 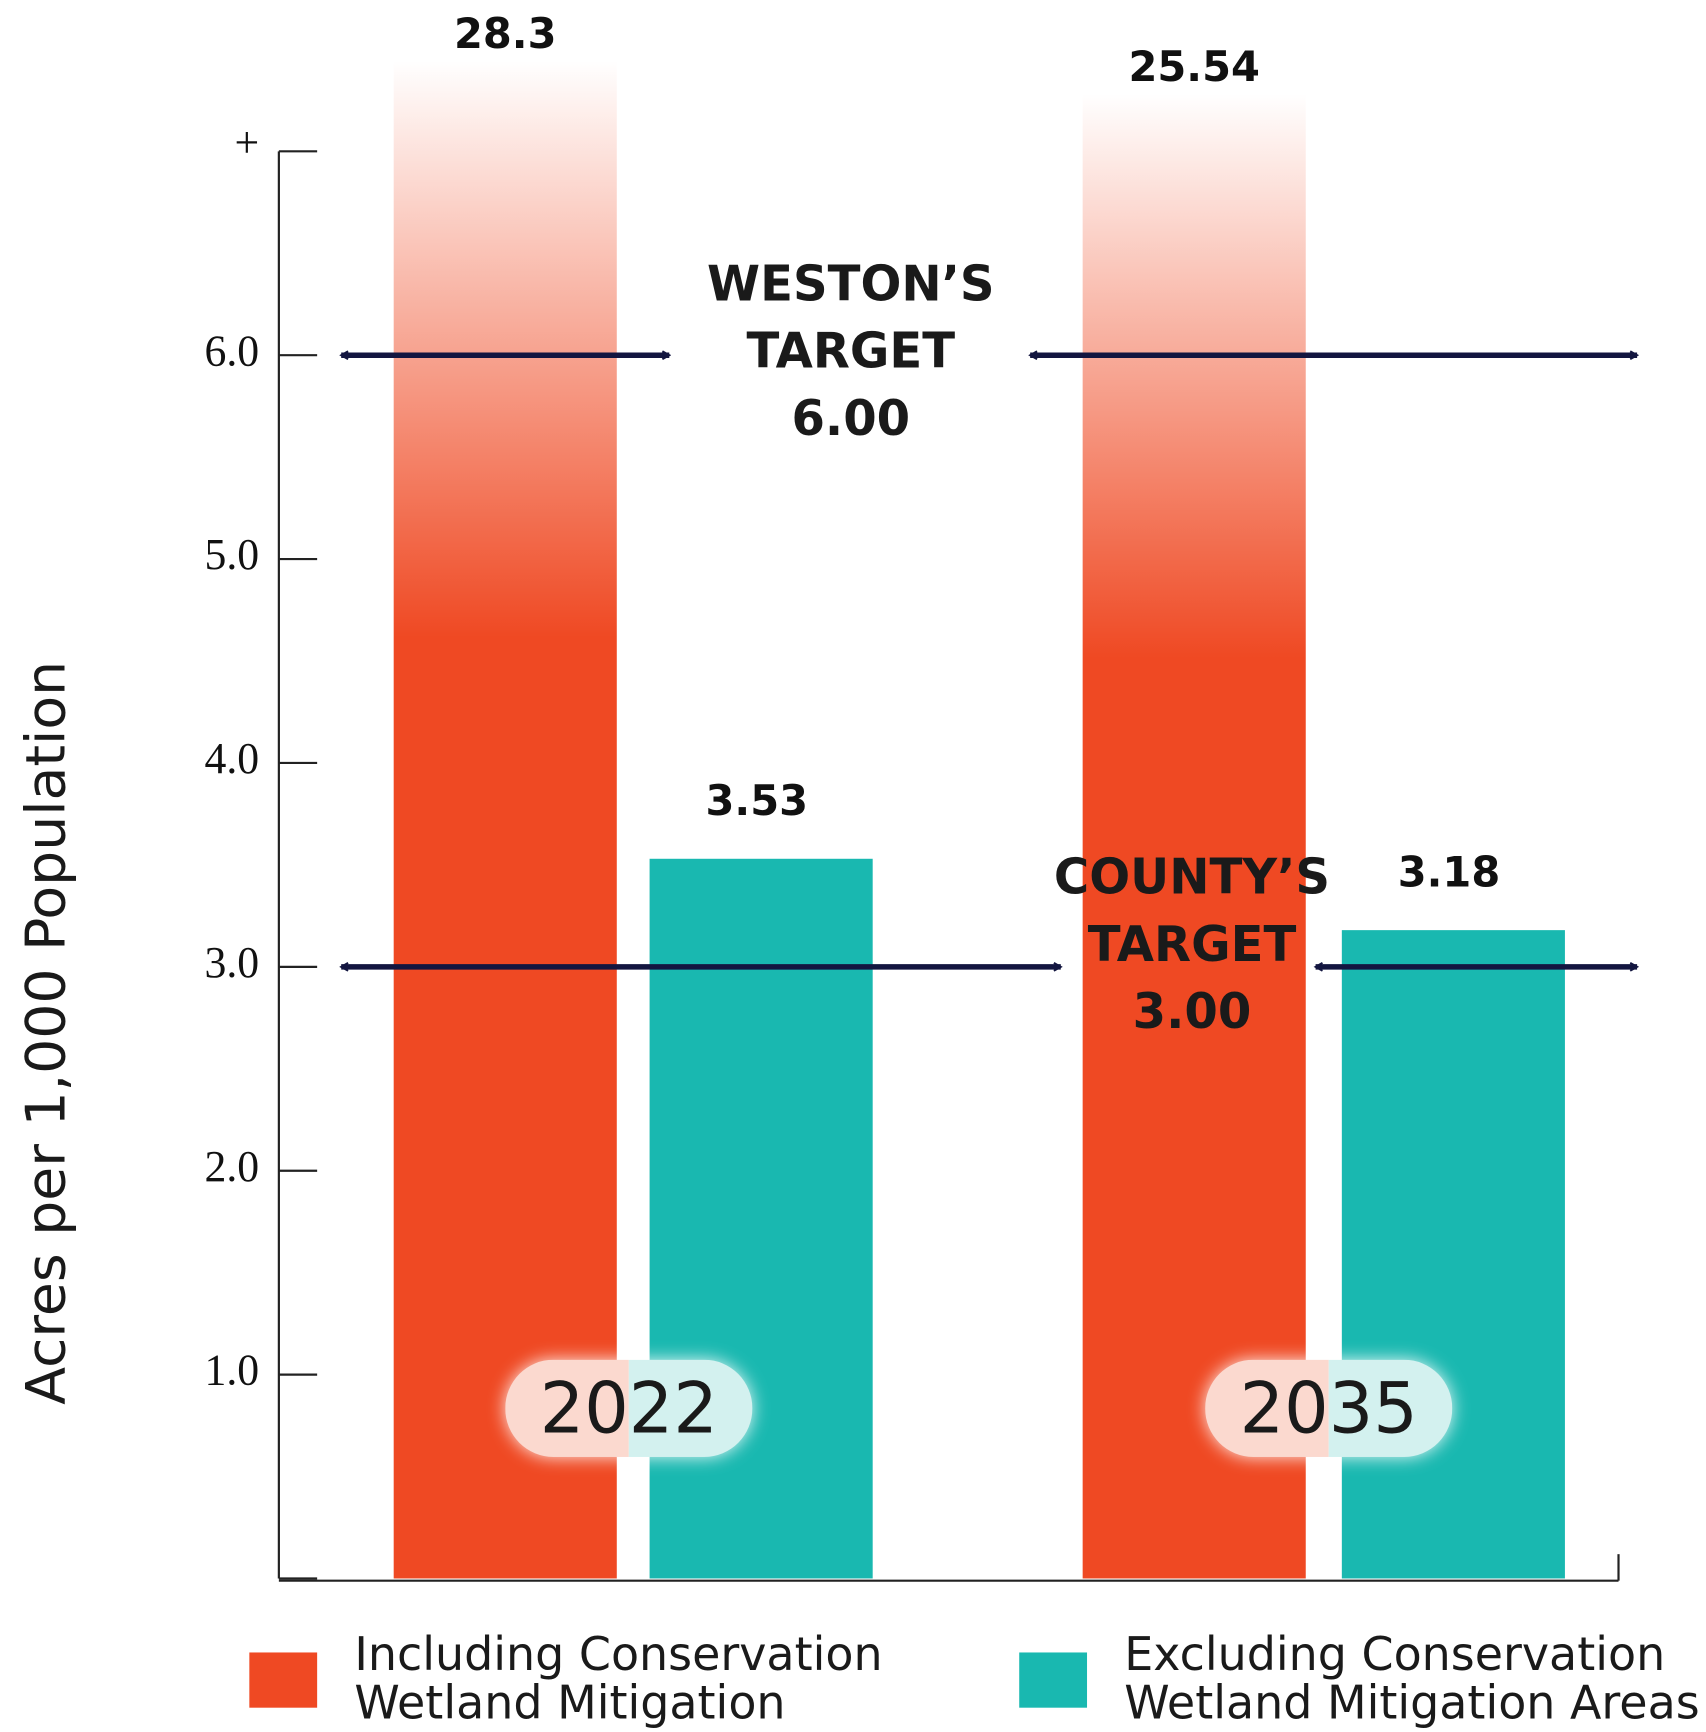 What do you see at coordinates (46, 1033) in the screenshot?
I see `y-axis-label: Acres per 1,000 Population` at bounding box center [46, 1033].